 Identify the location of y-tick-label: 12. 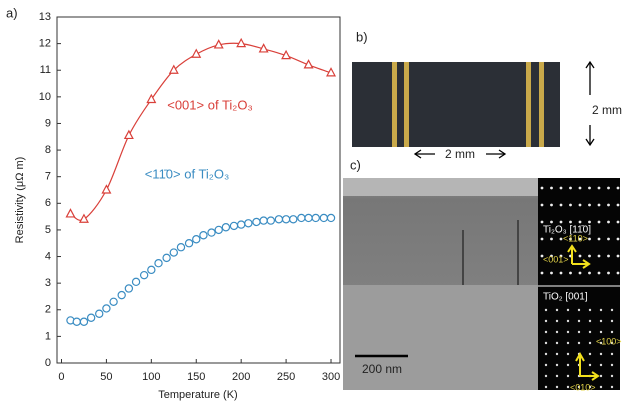
(45, 44).